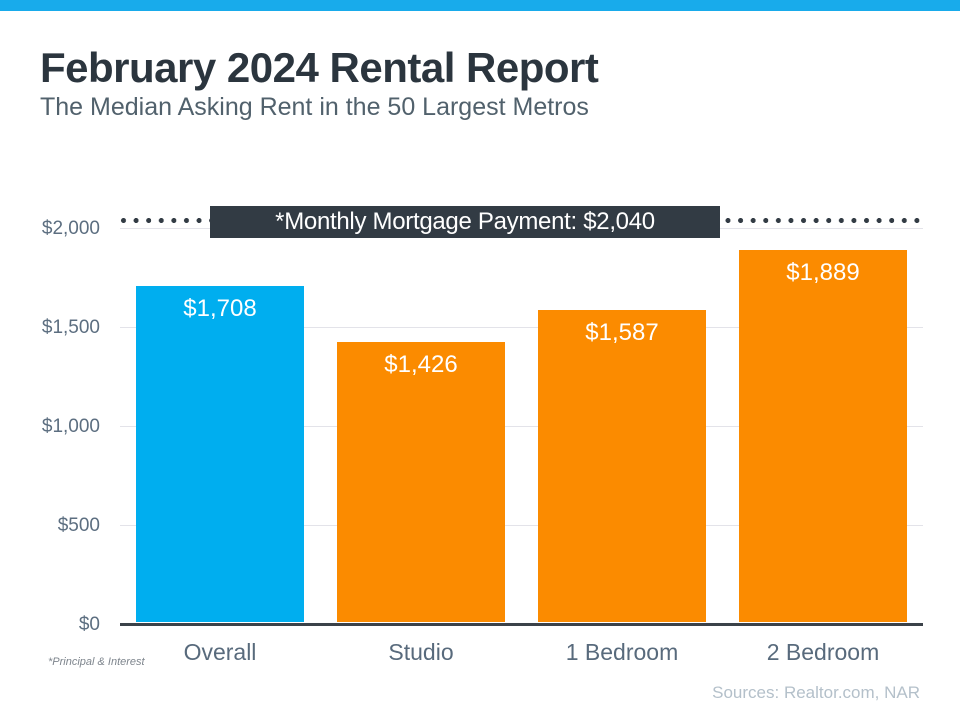 Image resolution: width=960 pixels, height=720 pixels. What do you see at coordinates (421, 364) in the screenshot?
I see `bar-value-label: $1,426` at bounding box center [421, 364].